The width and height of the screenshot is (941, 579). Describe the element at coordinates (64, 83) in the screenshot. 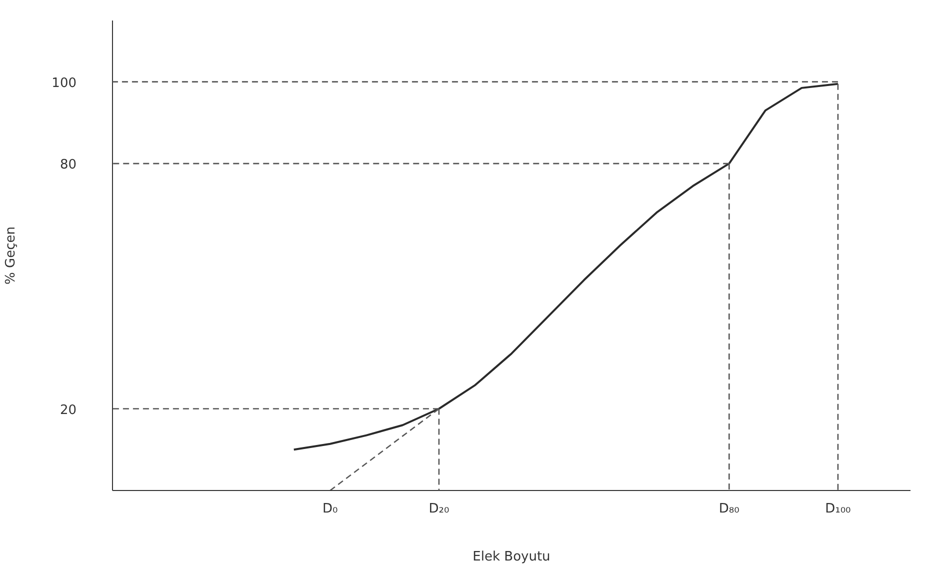

I see `y-tick-label: 100` at that location.